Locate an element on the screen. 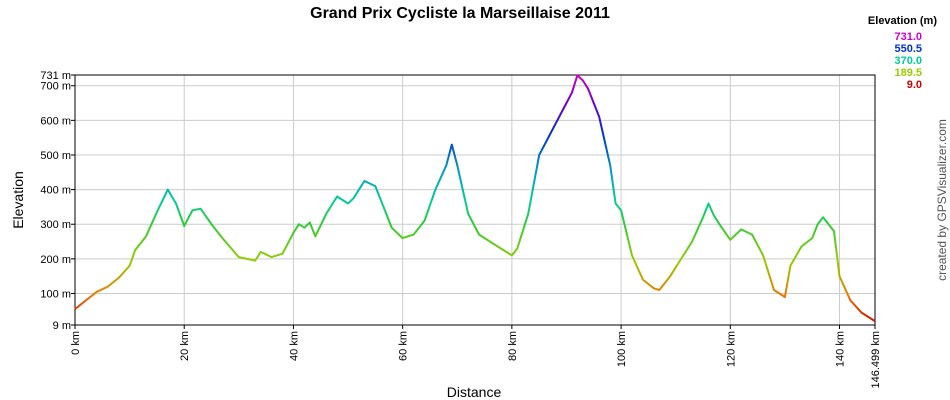 Image resolution: width=950 pixels, height=400 pixels. y-tick-label: 700 m is located at coordinates (55, 87).